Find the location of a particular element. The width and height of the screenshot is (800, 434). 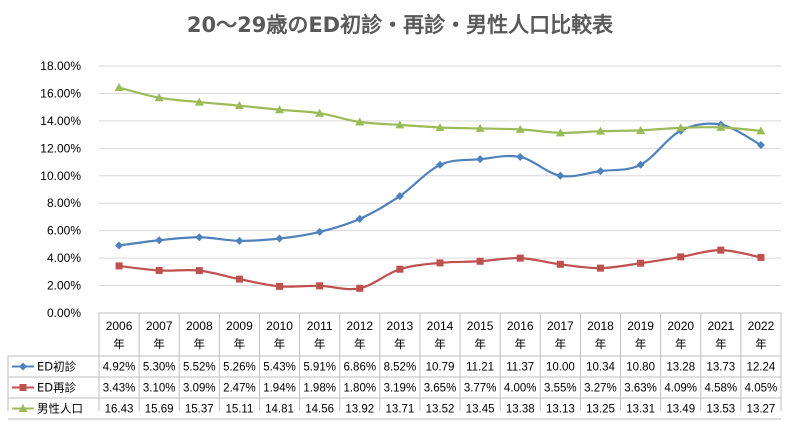

x-tick-label: 2008 is located at coordinates (199, 326).